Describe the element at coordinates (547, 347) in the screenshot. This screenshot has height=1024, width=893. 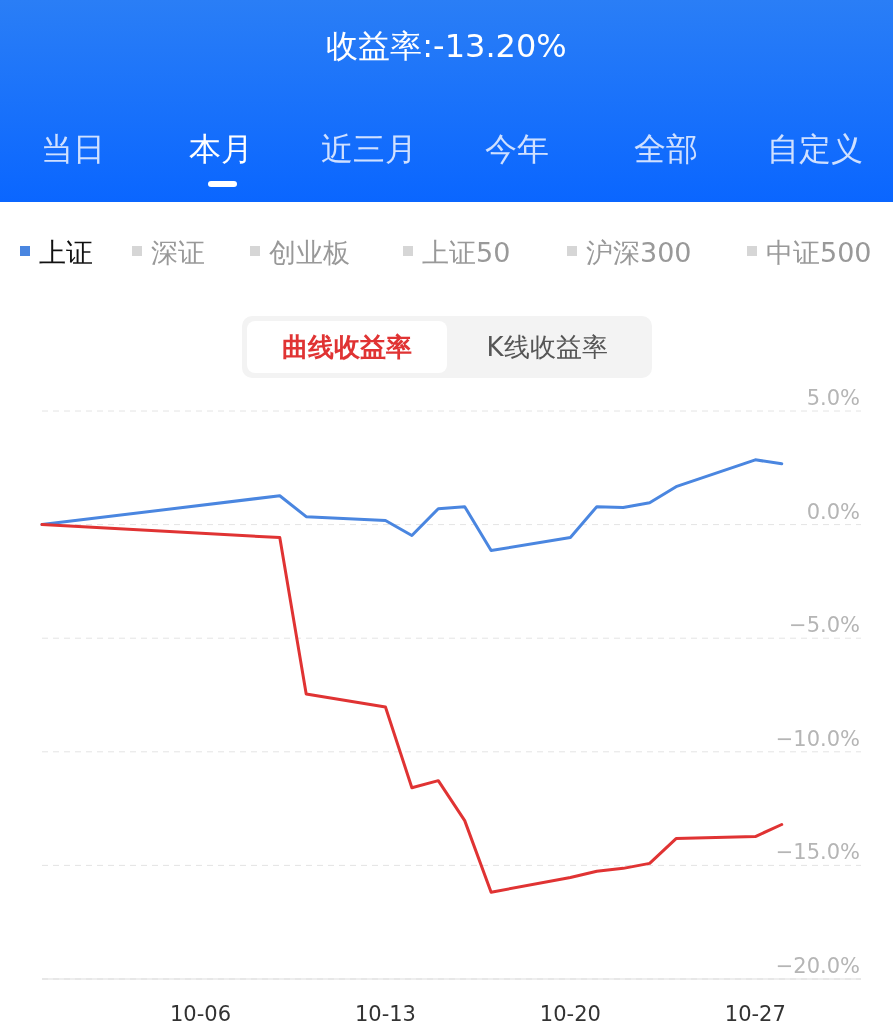
I see `text: K线收益率` at that location.